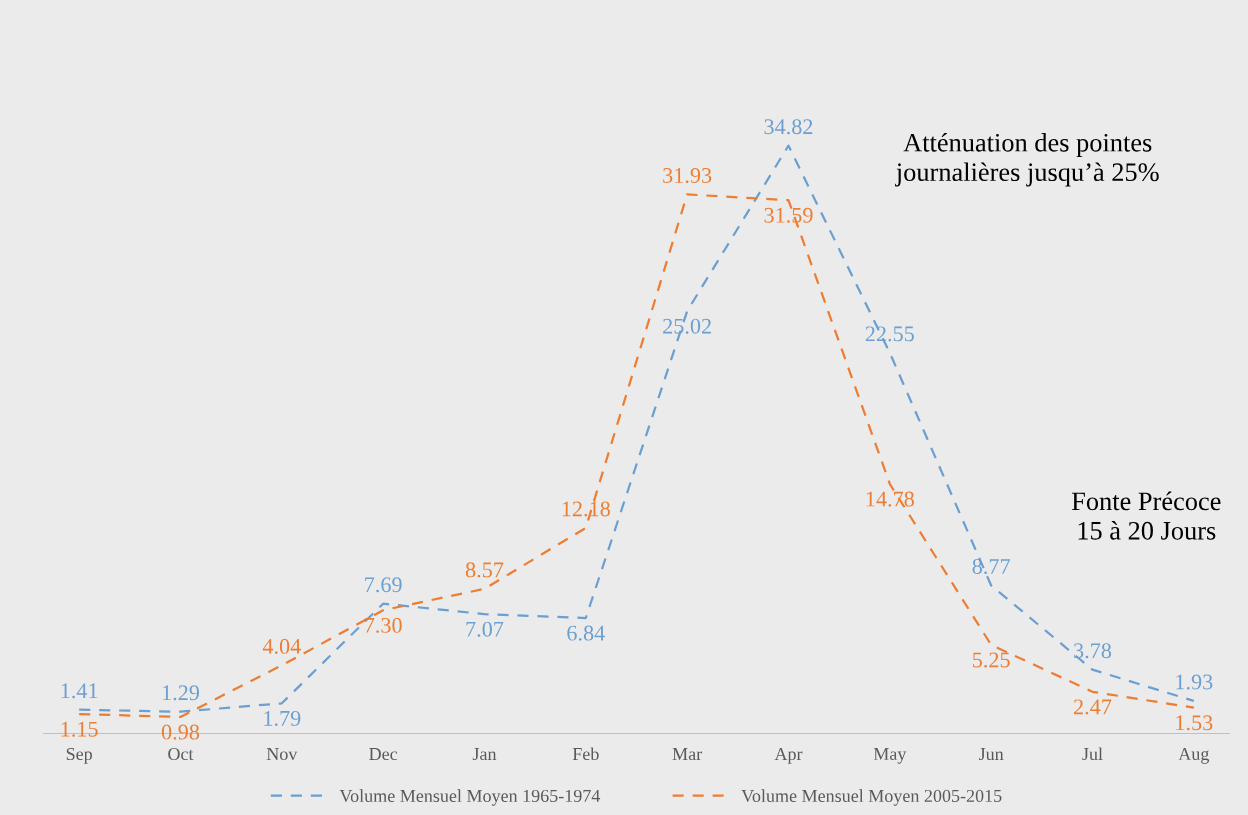 This screenshot has width=1248, height=815. I want to click on annotation: Fonte Précoce 15 à 20 Jours, so click(1146, 515).